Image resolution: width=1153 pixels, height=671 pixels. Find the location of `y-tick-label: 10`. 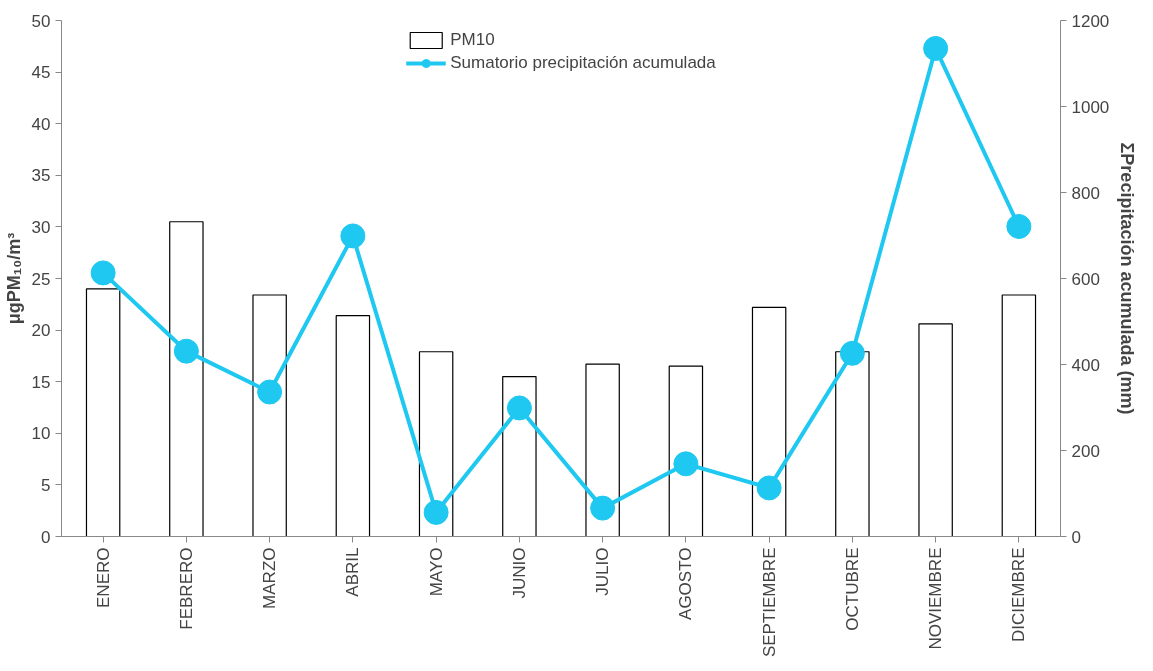

y-tick-label: 10 is located at coordinates (41, 434).